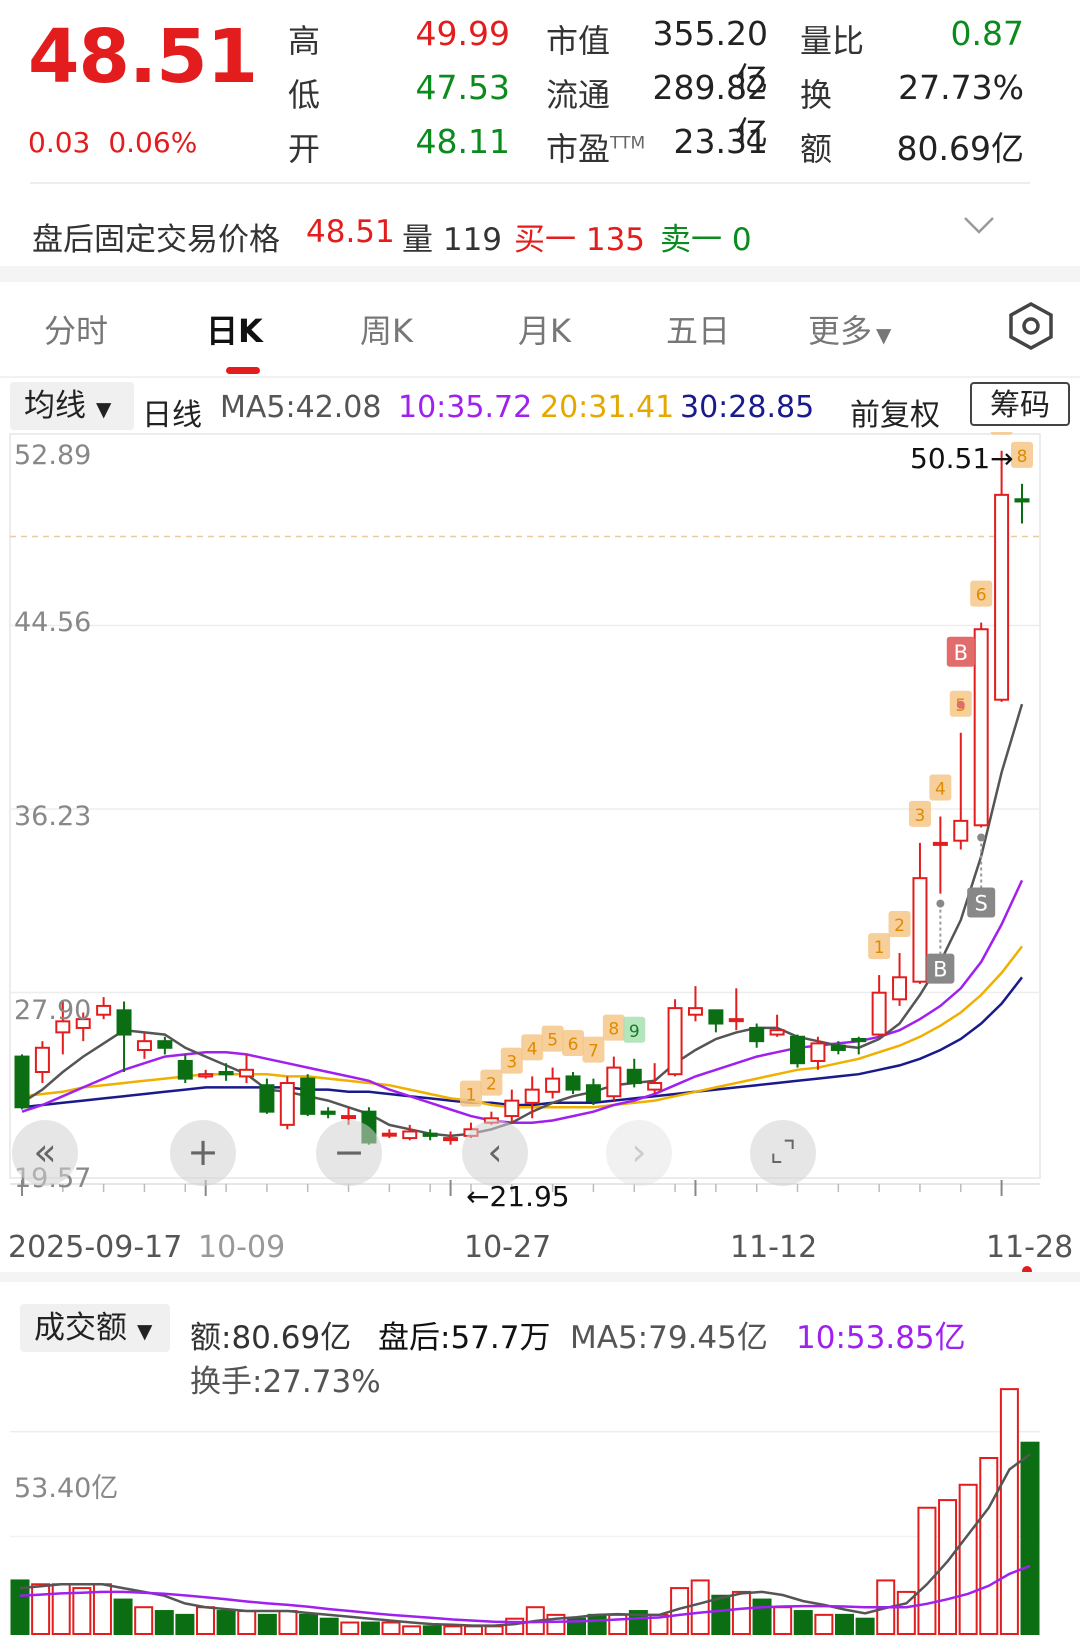  Describe the element at coordinates (532, 1049) in the screenshot. I see `sequence-tag-number: 4` at that location.